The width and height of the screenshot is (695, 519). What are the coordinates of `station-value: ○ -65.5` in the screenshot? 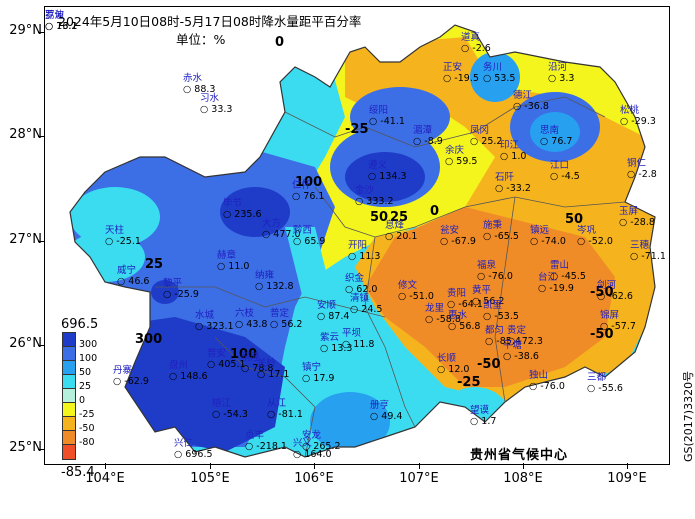 It's located at (501, 236).